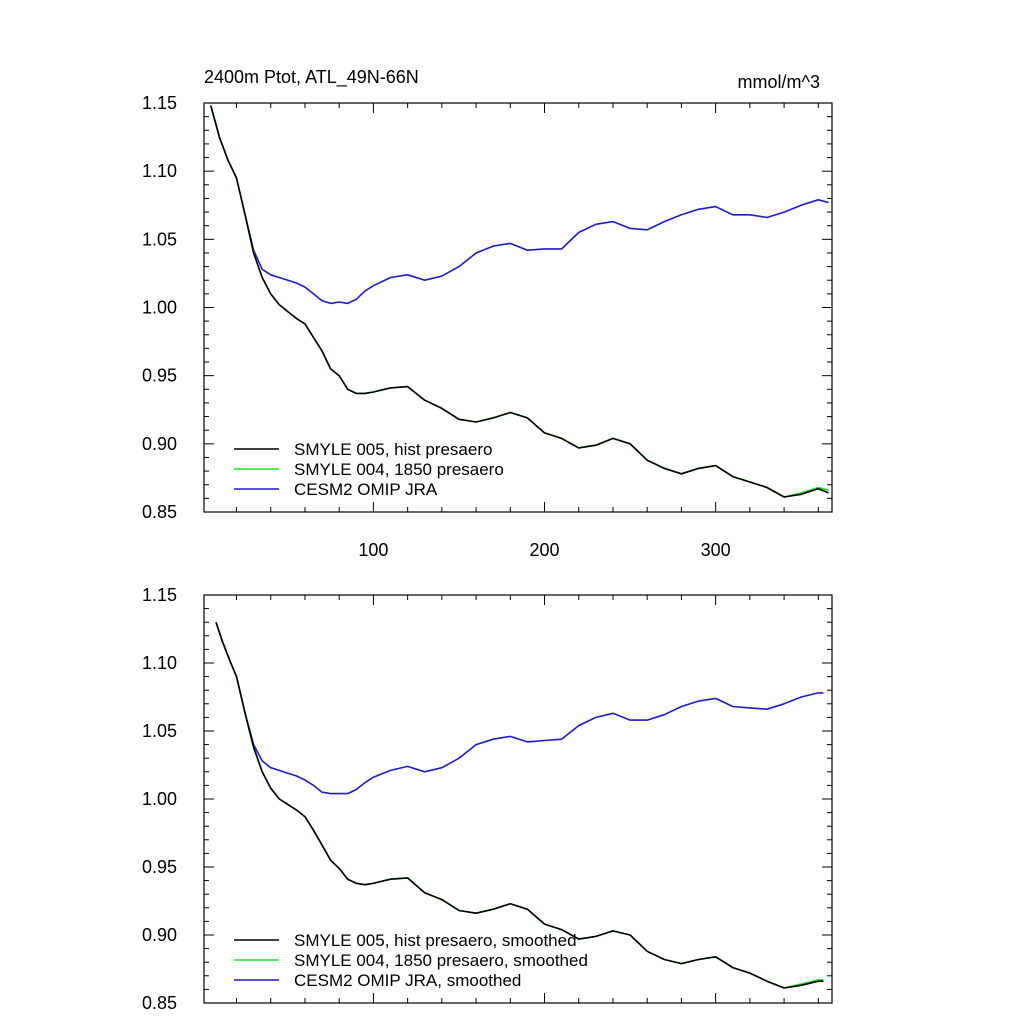  Describe the element at coordinates (779, 82) in the screenshot. I see `units-label: mmol/m^3` at that location.